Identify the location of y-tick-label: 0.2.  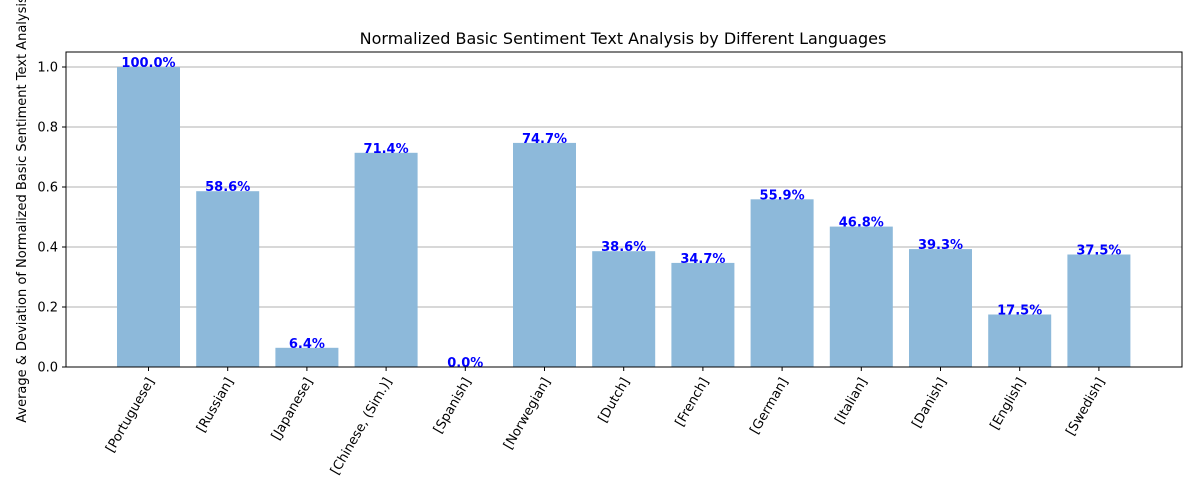
(47, 308).